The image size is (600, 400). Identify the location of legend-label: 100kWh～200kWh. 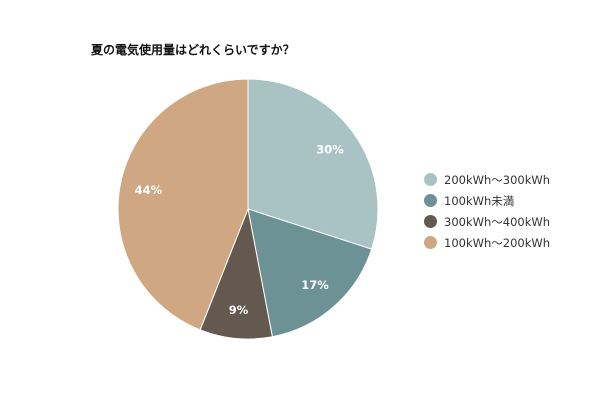
(497, 242).